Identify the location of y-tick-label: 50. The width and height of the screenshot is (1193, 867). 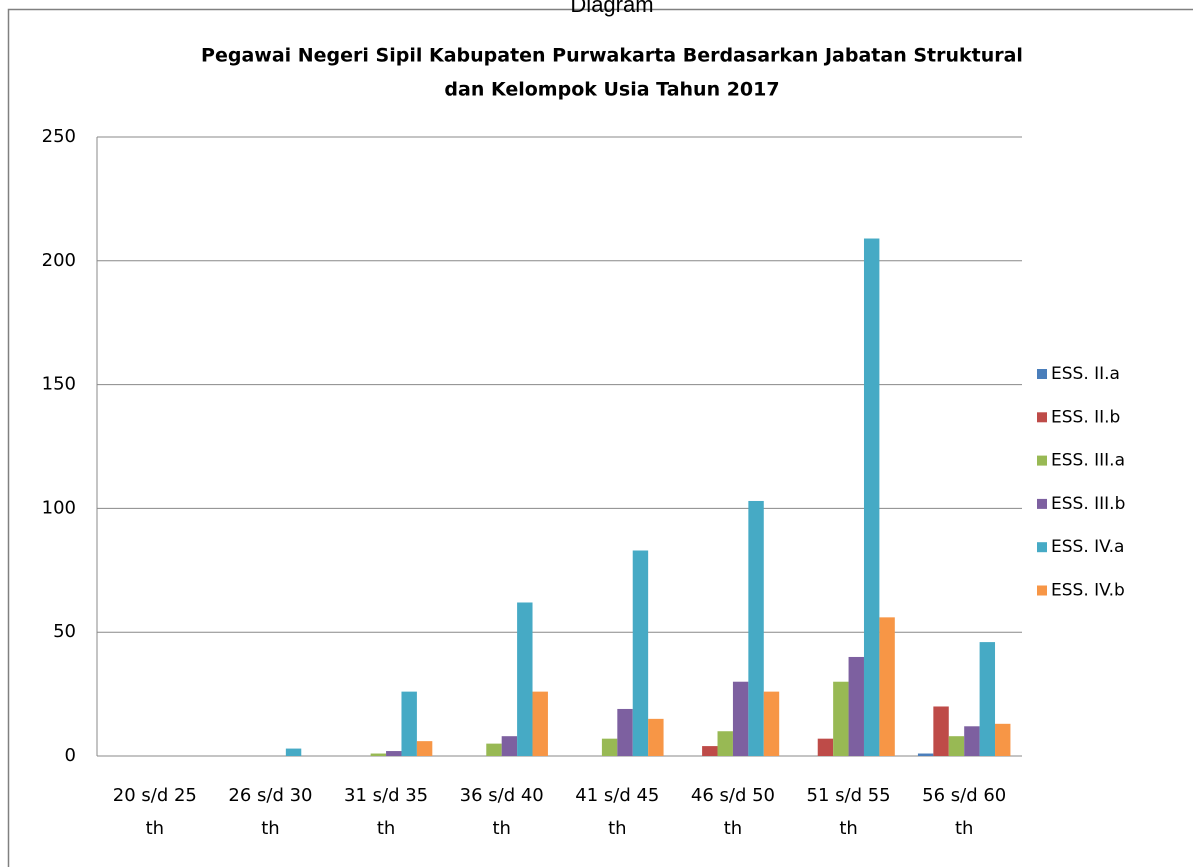
(64, 631).